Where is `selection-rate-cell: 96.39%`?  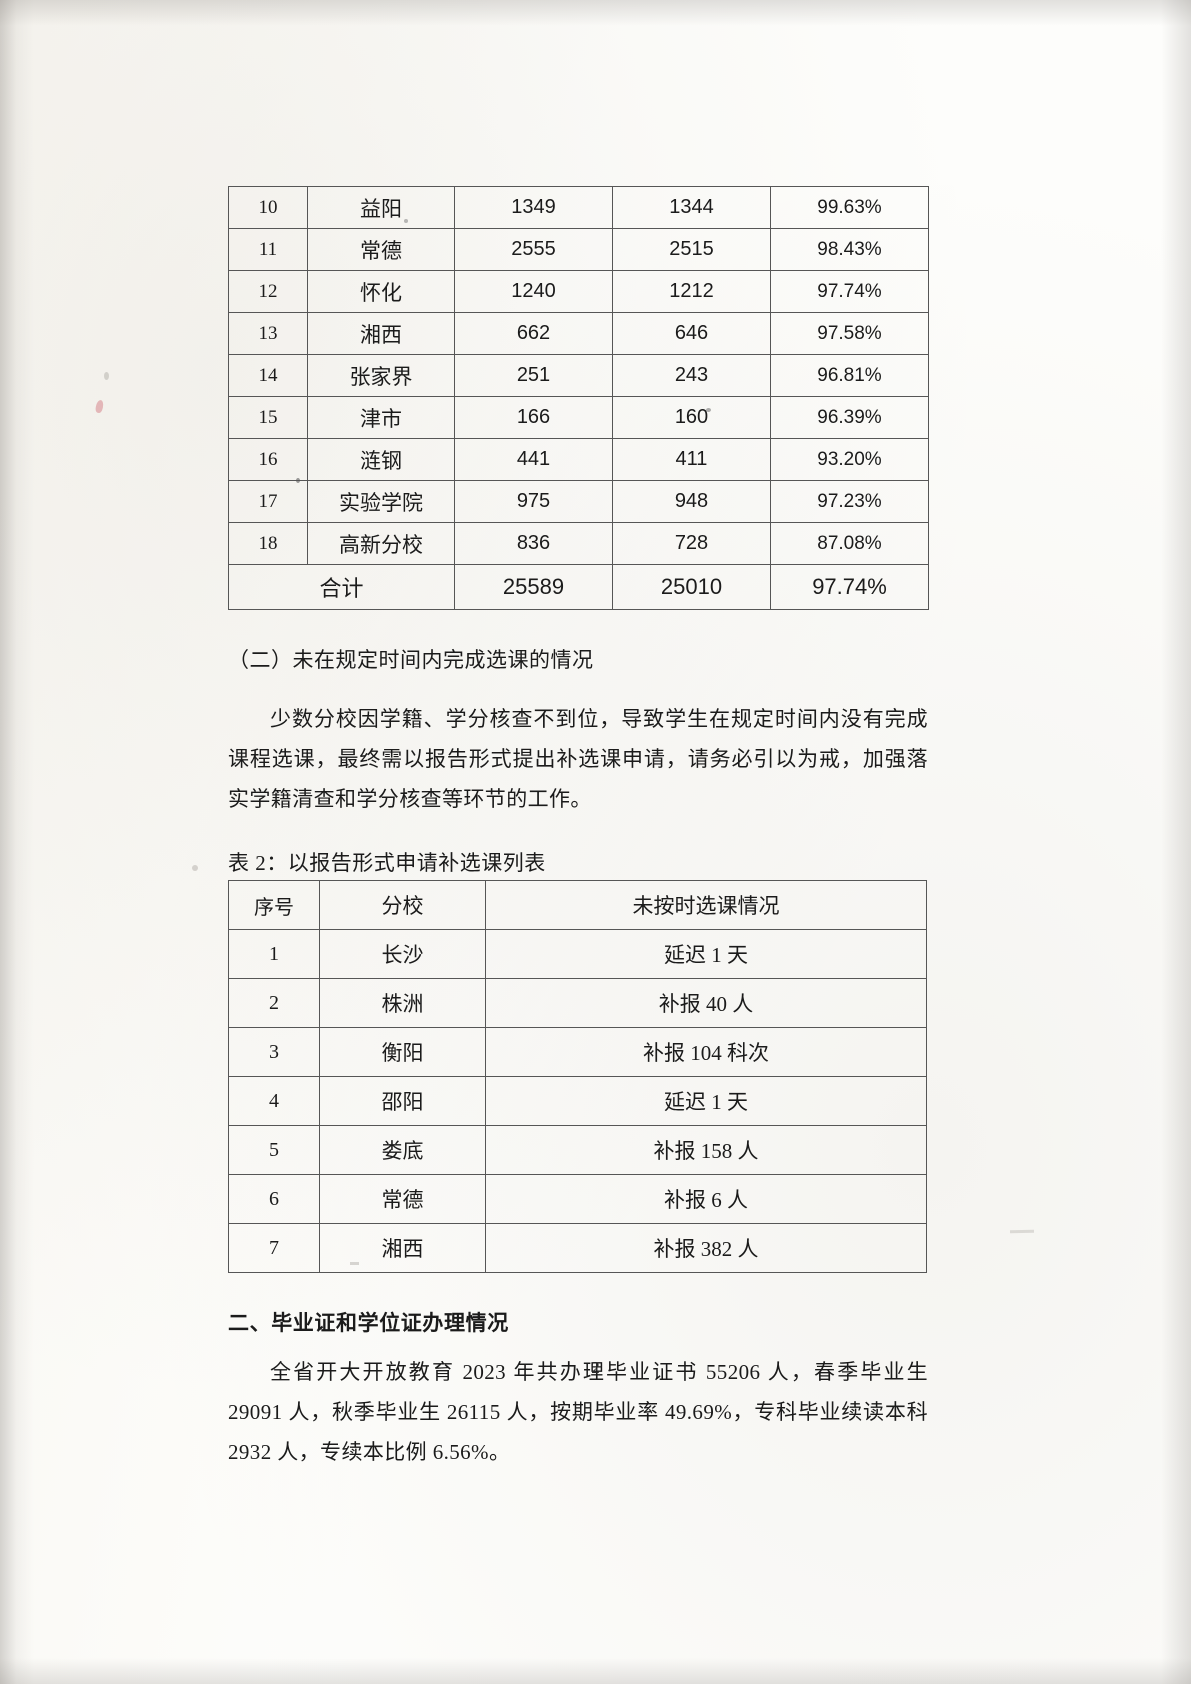
selection-rate-cell: 96.39% is located at coordinates (849, 417).